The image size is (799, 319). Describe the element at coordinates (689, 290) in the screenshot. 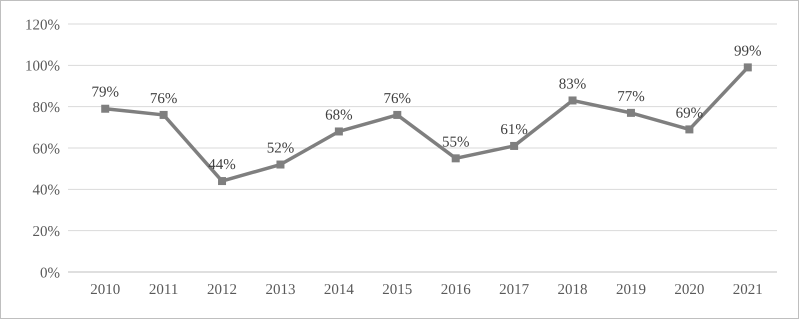

I see `x-tick-label: 2020` at that location.